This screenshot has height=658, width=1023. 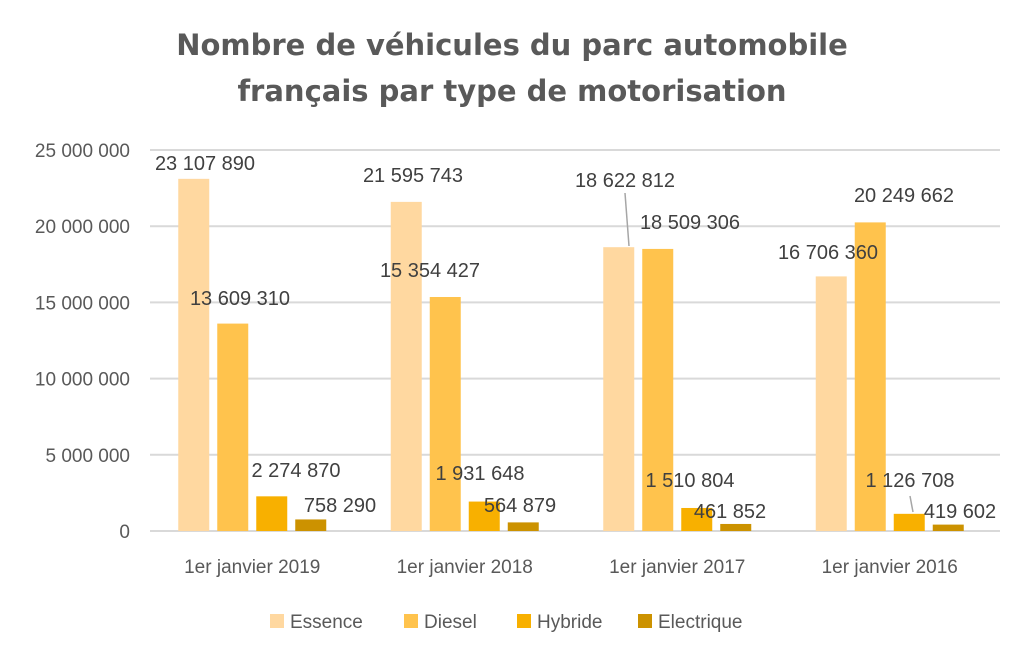 I want to click on x-tick-label: 1er janvier 2017, so click(x=677, y=567).